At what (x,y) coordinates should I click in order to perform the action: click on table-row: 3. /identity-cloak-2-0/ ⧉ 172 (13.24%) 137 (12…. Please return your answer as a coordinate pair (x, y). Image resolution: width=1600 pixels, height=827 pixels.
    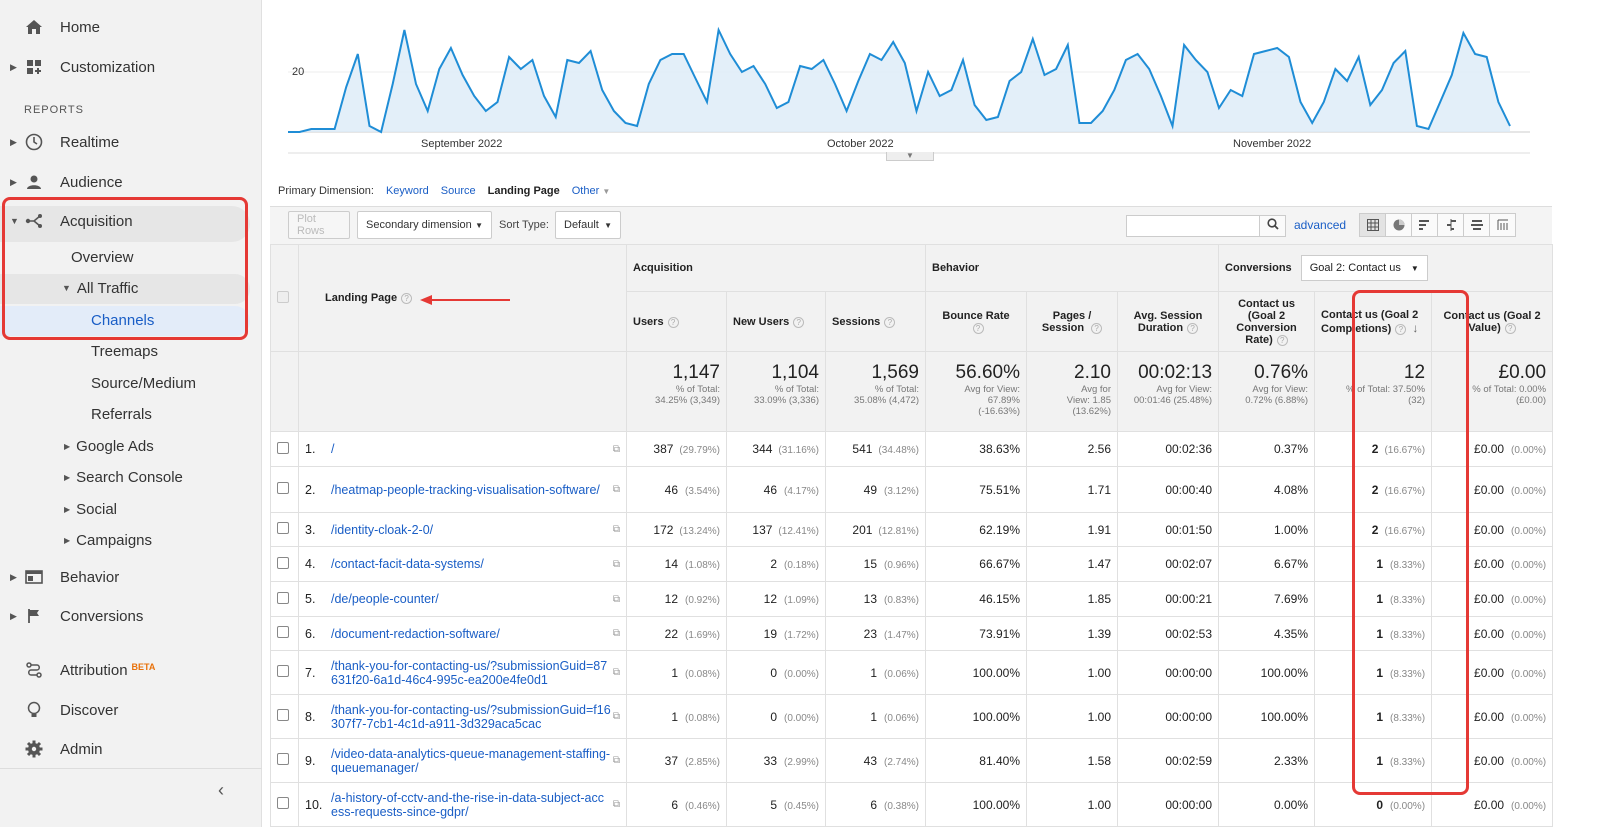
    Looking at the image, I should click on (912, 529).